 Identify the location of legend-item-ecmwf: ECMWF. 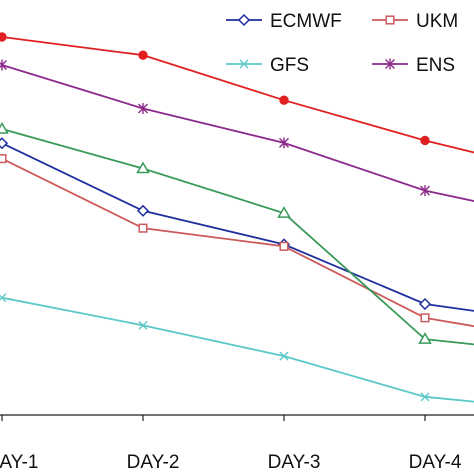
(284, 21).